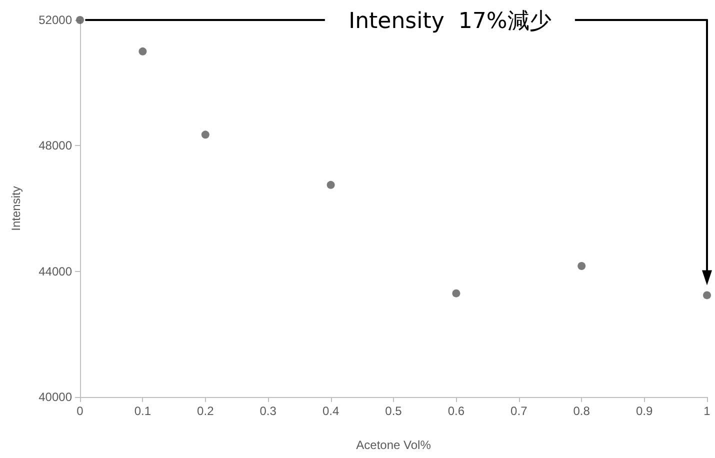 The image size is (715, 458). I want to click on x-tick-label: 1, so click(707, 411).